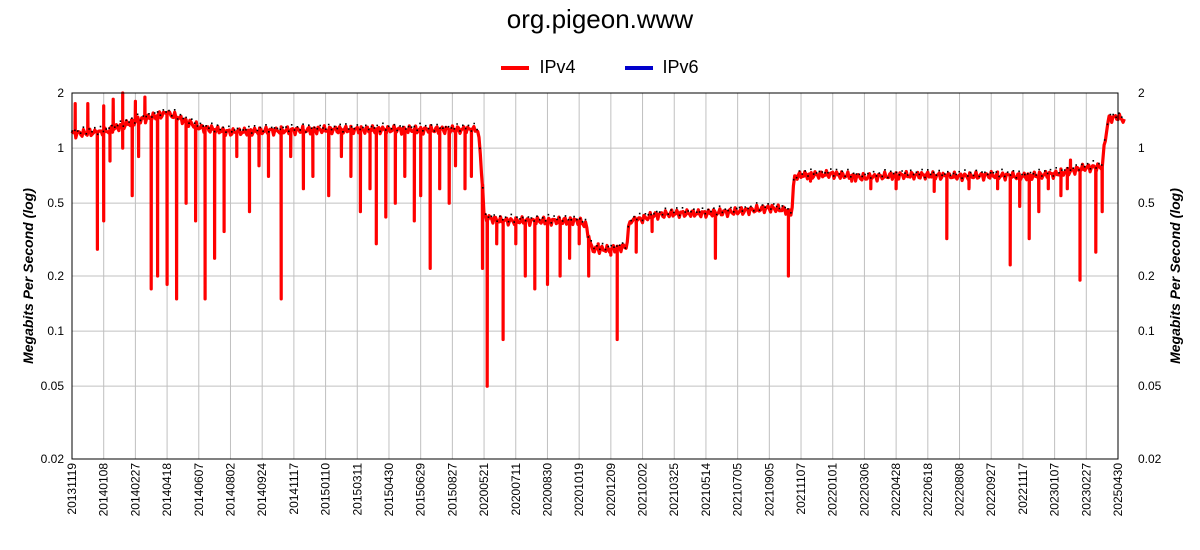  I want to click on y-axis-label-left: Megabits Per Second (log), so click(28, 276).